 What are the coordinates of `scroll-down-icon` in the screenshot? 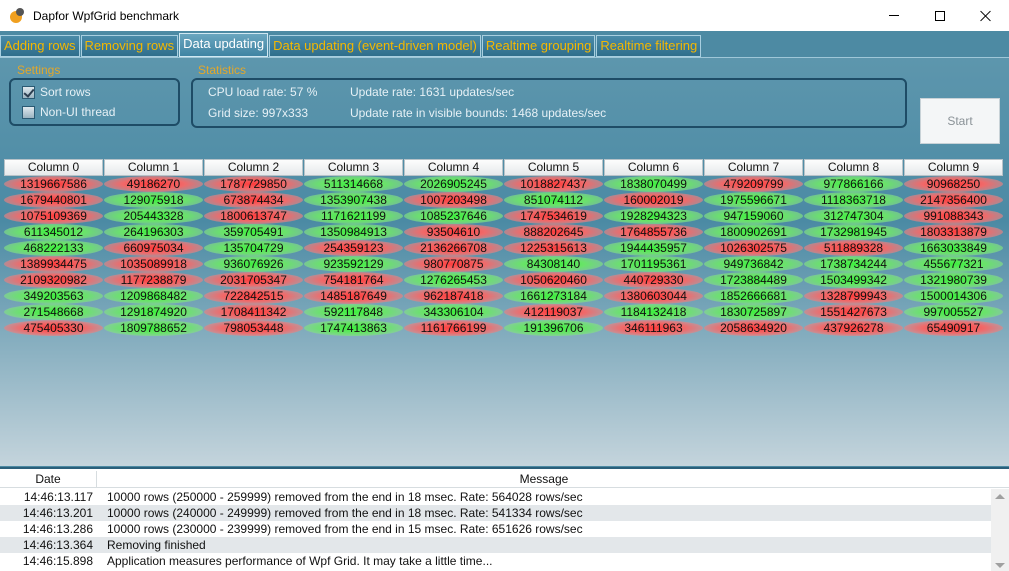 It's located at (1000, 565).